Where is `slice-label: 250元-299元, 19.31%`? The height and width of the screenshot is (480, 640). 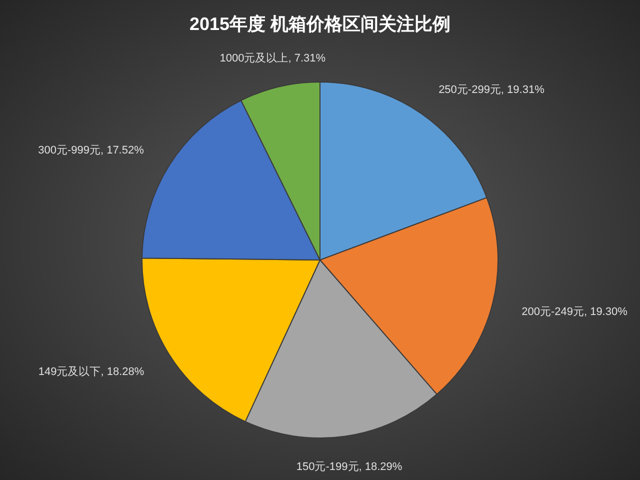
slice-label: 250元-299元, 19.31% is located at coordinates (491, 90).